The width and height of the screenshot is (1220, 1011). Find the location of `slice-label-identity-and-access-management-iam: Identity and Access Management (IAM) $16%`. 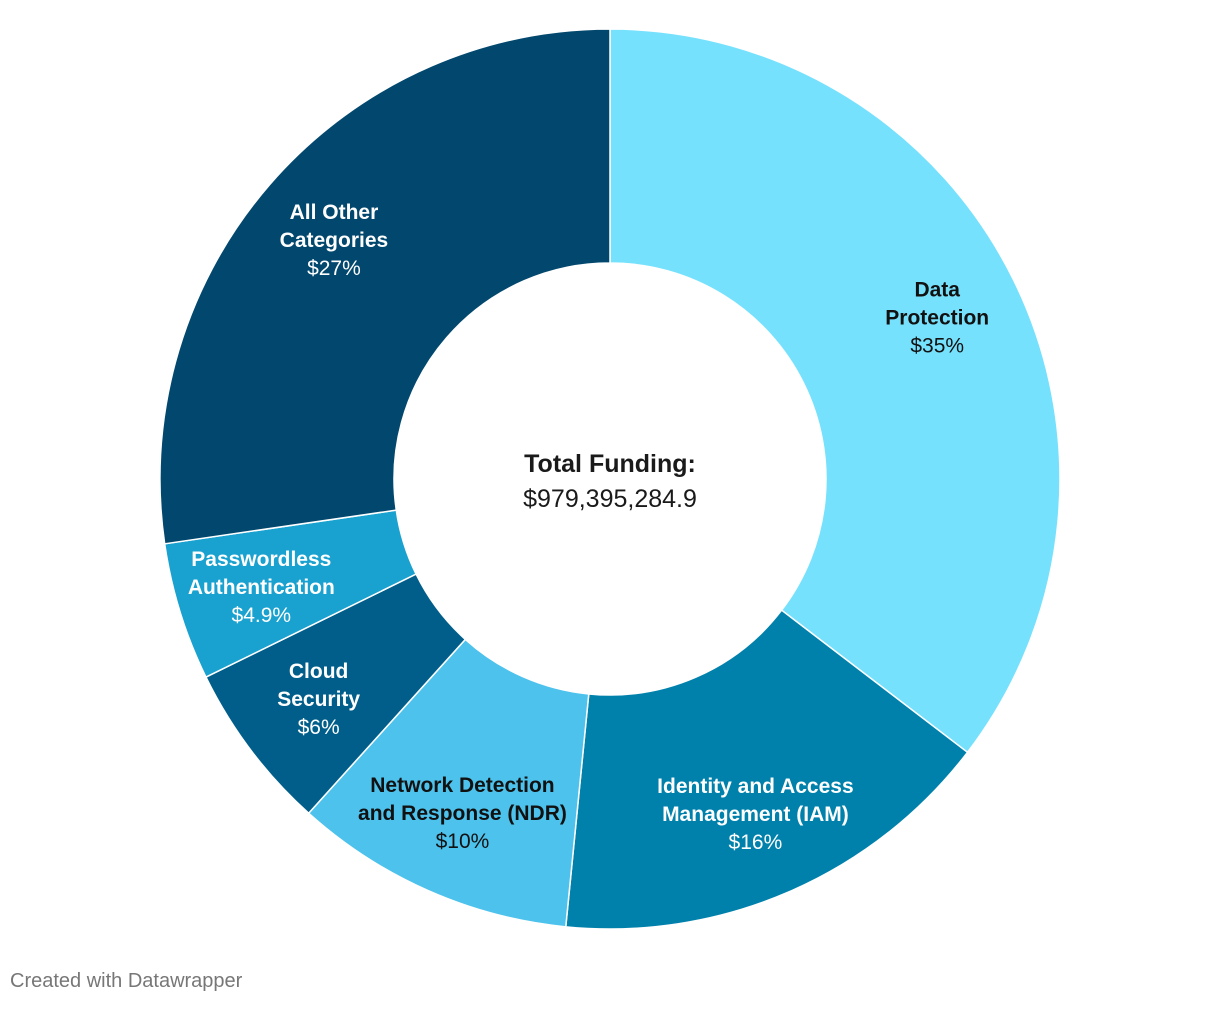

slice-label-identity-and-access-management-iam: Identity and Access Management (IAM) $16% is located at coordinates (755, 814).